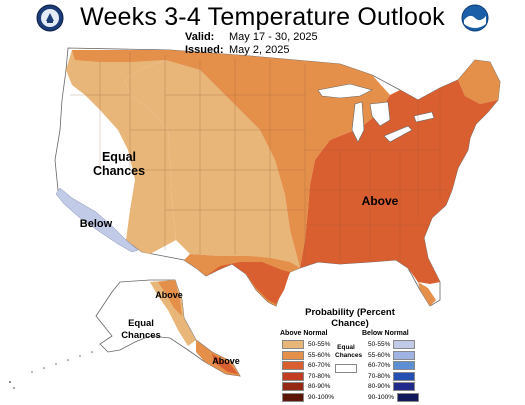 The width and height of the screenshot is (525, 405). I want to click on alaska-above-se-inner, so click(225, 364).